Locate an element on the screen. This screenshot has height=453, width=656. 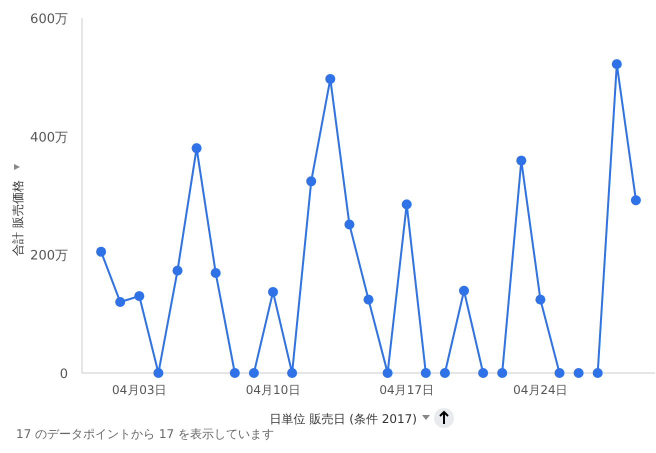
y-tick-label: 0 is located at coordinates (64, 374).